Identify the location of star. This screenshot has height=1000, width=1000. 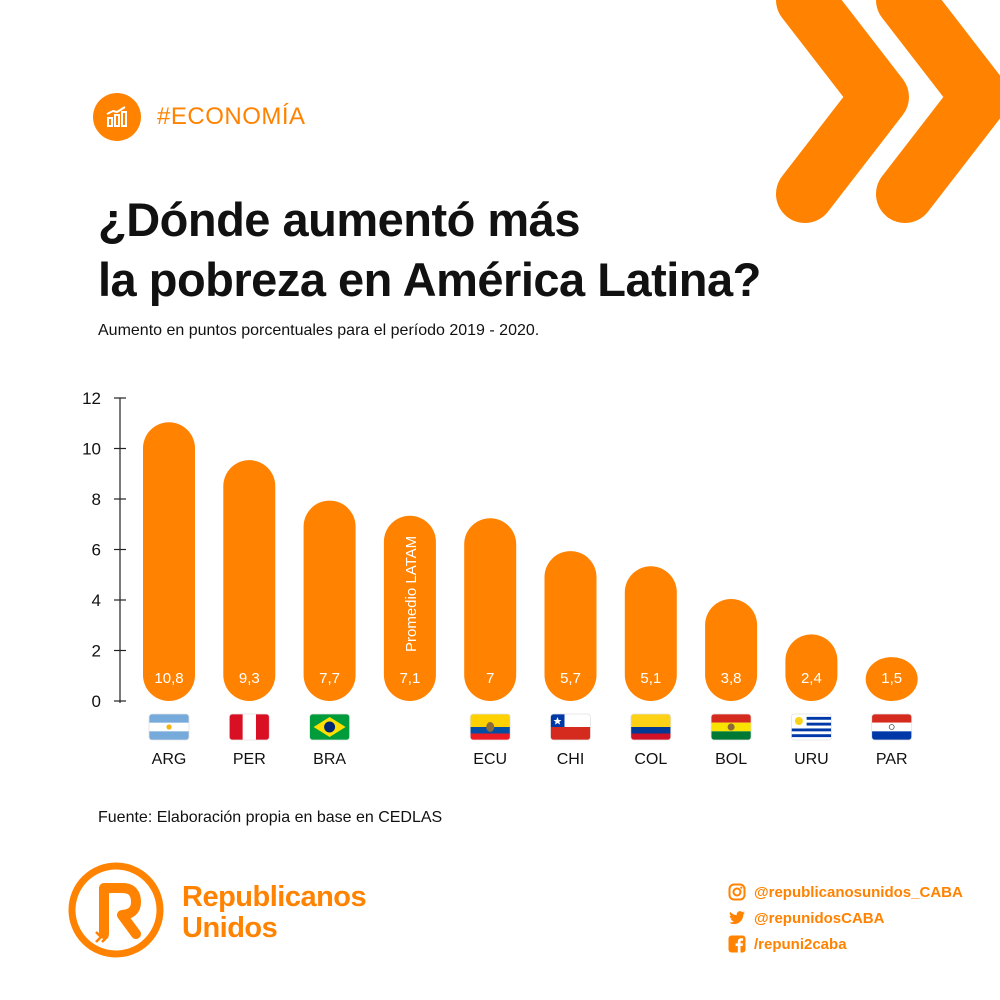
(557, 721).